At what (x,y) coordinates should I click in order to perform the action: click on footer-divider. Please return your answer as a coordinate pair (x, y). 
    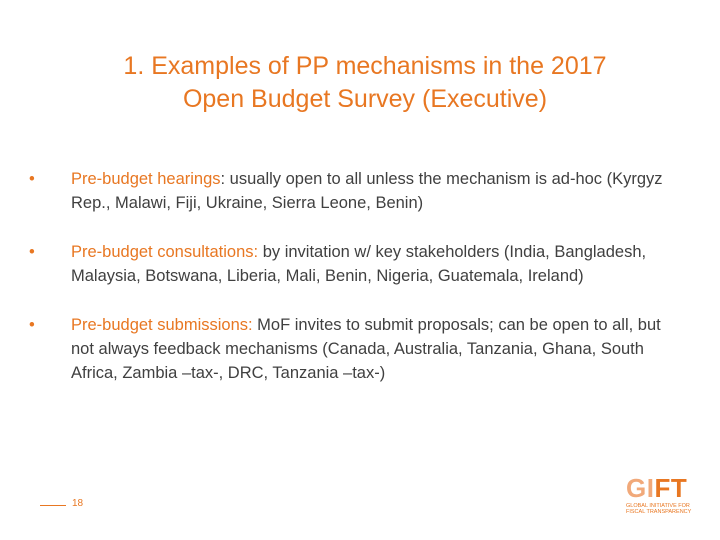
    Looking at the image, I should click on (53, 505).